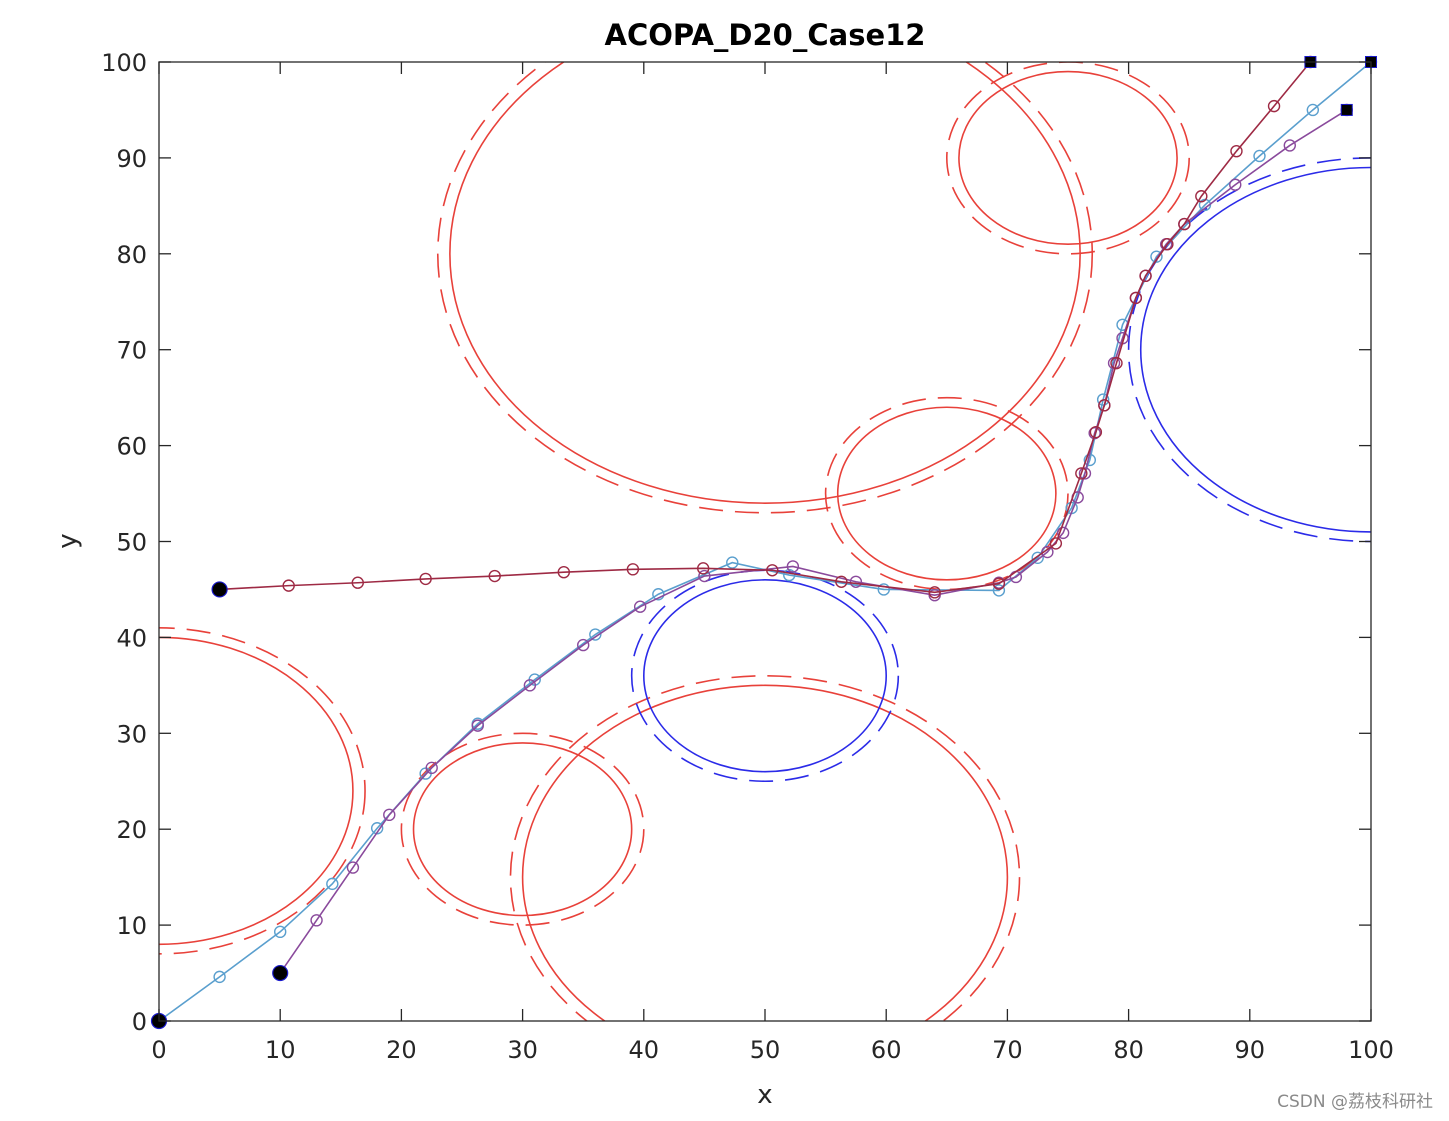 This screenshot has width=1449, height=1121. Describe the element at coordinates (131, 926) in the screenshot. I see `y-tick-label: 10` at that location.